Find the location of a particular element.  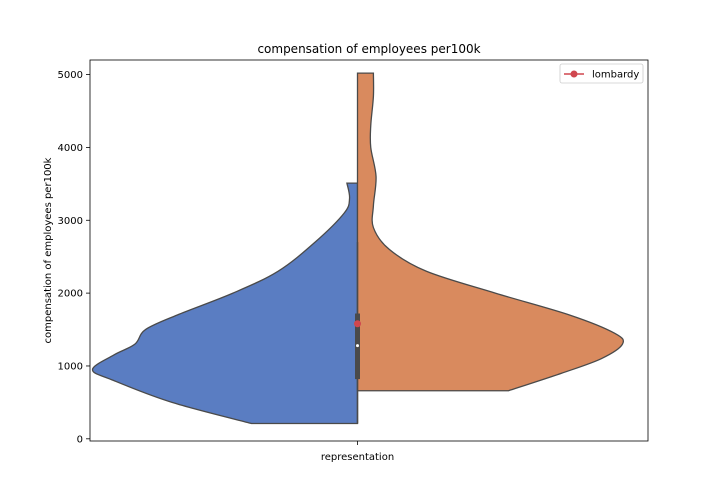

y-tick-label: 5000 is located at coordinates (70, 75).